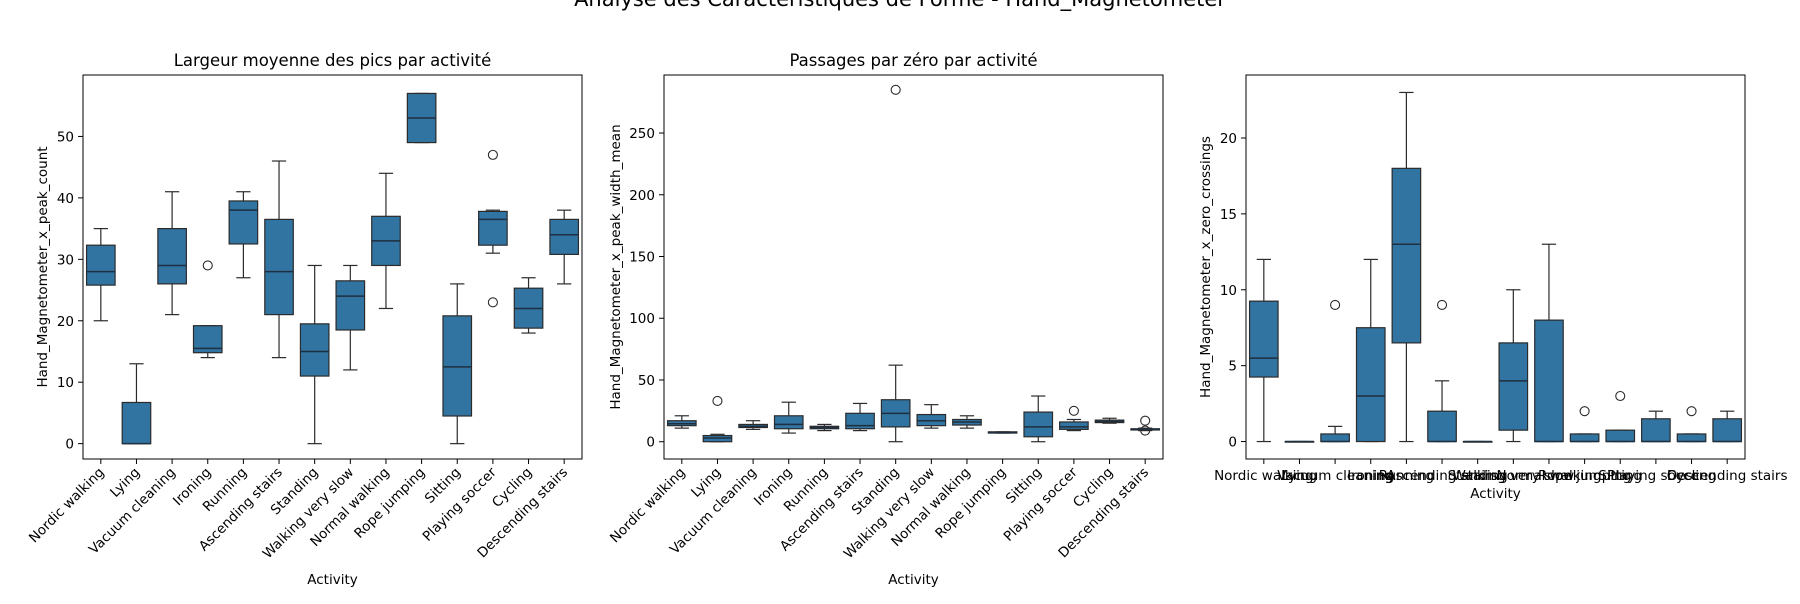 Image resolution: width=1800 pixels, height=604 pixels. I want to click on y-tick-label: 100, so click(642, 319).